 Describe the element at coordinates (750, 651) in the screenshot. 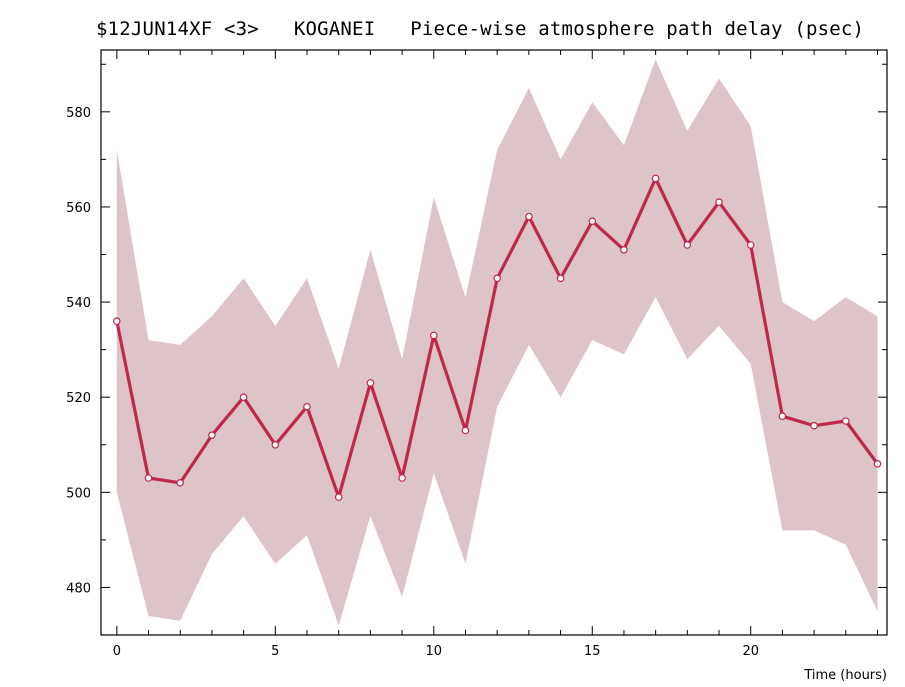

I see `x-tick-label: 20` at that location.